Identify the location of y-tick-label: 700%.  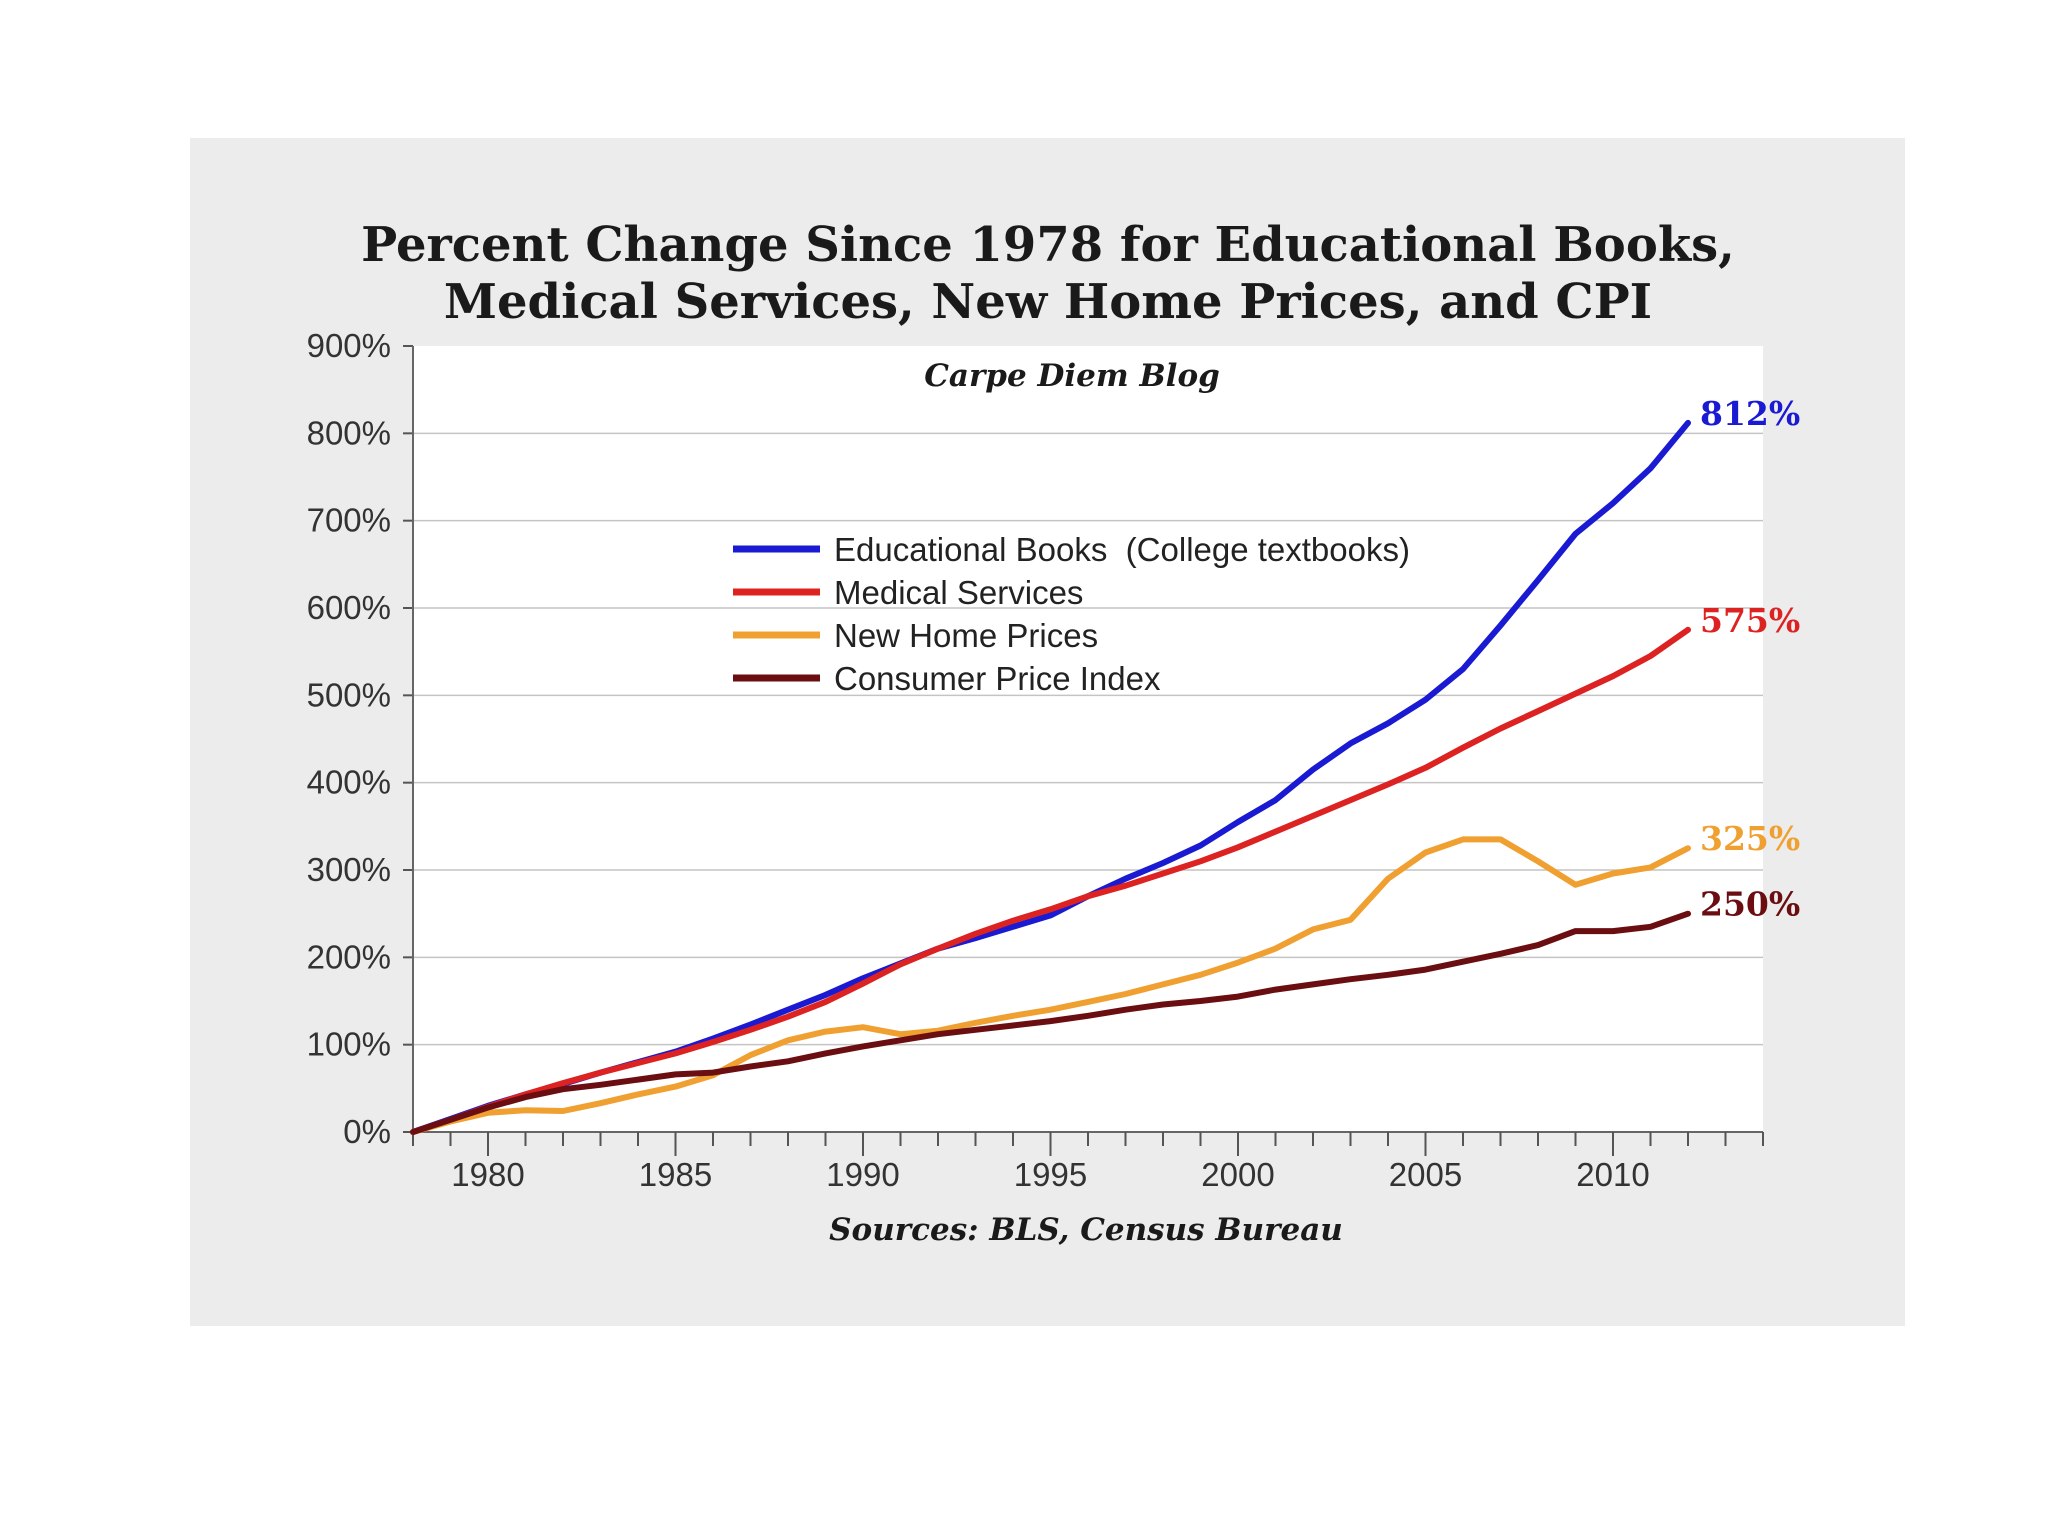
(349, 520).